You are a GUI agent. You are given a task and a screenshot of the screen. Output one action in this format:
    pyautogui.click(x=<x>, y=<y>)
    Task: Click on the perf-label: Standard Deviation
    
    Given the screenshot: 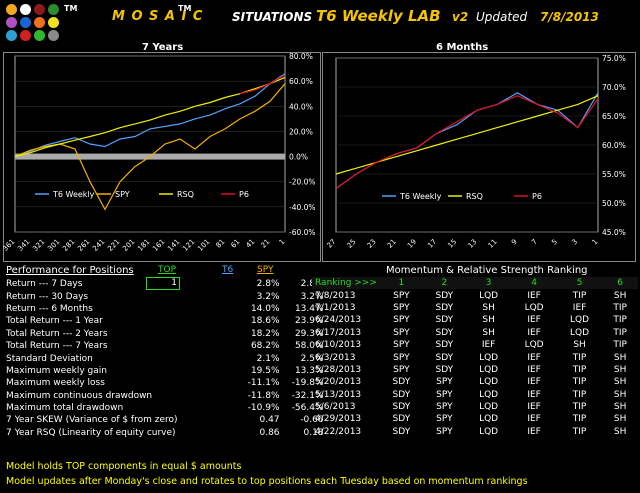 What is the action you would take?
    pyautogui.click(x=49, y=358)
    